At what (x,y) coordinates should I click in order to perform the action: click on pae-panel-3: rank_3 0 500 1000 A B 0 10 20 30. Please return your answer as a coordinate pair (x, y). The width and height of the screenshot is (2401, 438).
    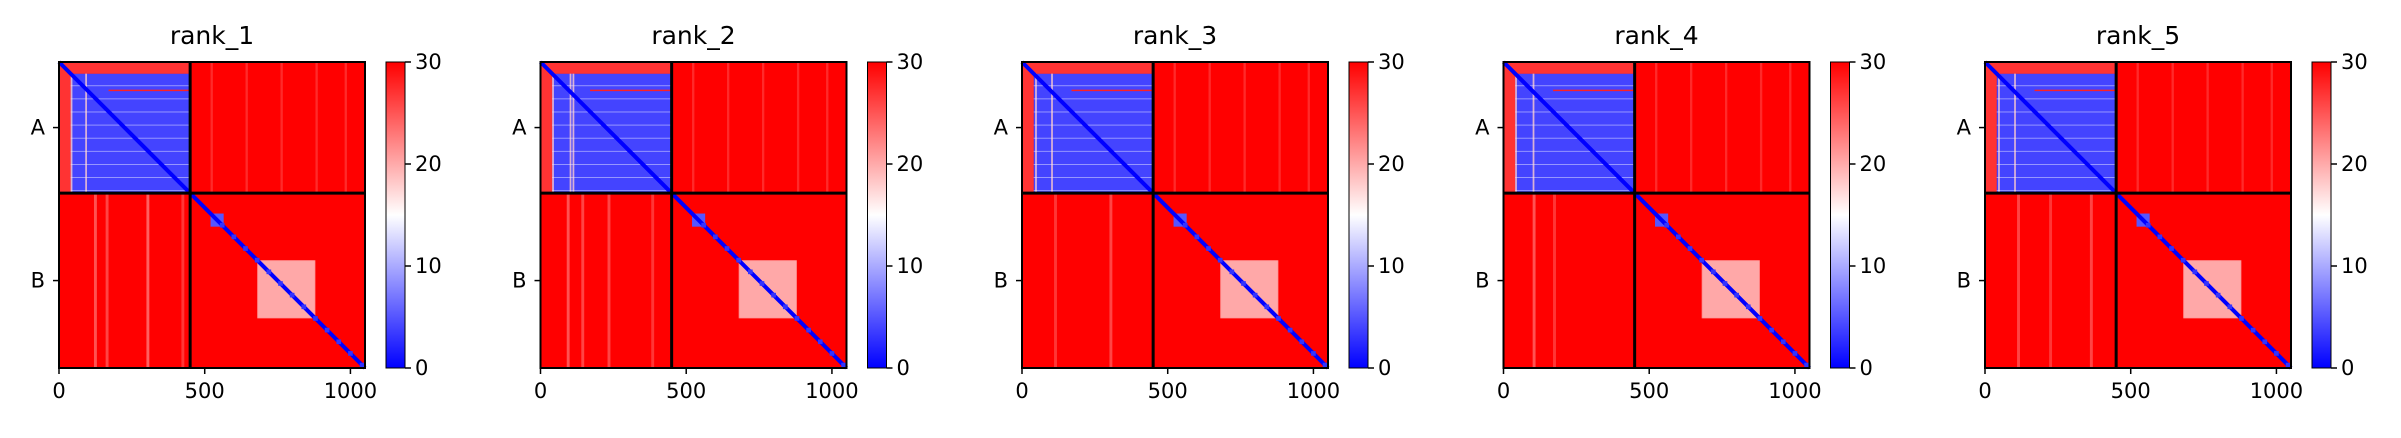
    Looking at the image, I should click on (1199, 212).